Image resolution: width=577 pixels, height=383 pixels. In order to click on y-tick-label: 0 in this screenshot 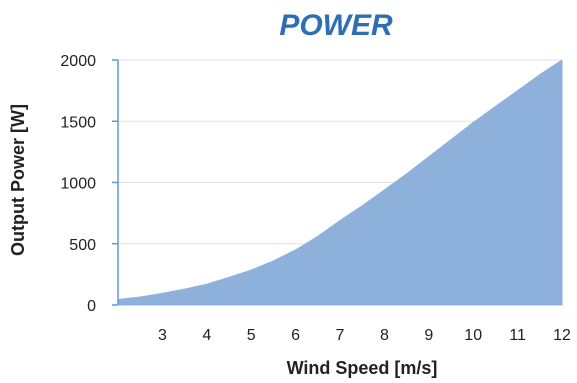, I will do `click(91, 306)`.